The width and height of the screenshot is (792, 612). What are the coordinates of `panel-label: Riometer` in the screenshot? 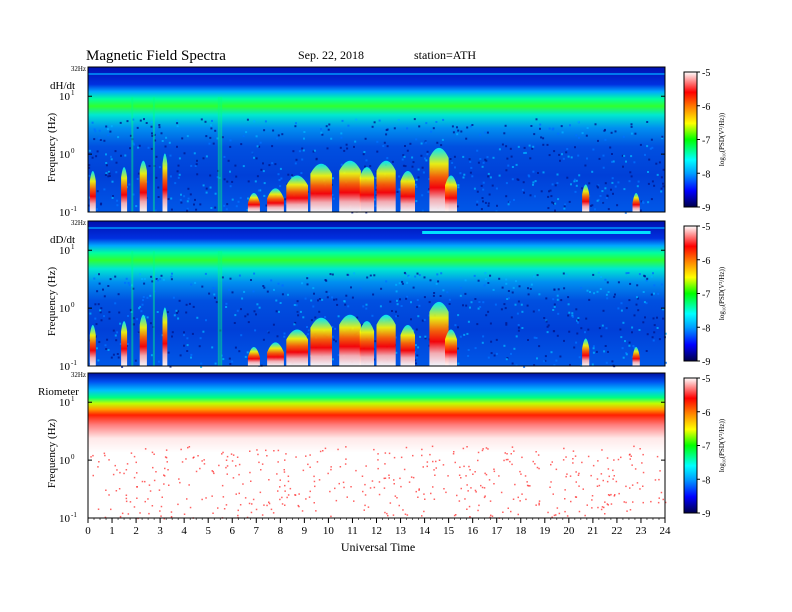 It's located at (58, 392).